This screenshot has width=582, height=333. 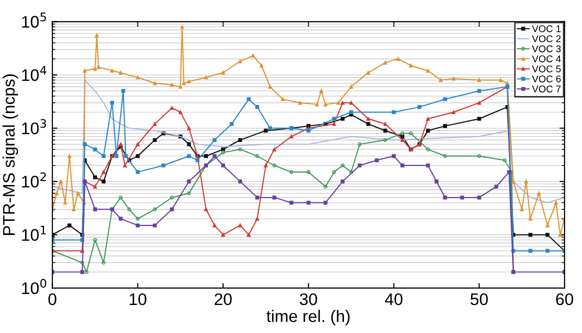 What do you see at coordinates (34, 126) in the screenshot?
I see `y-tick-label: 10$^{3}$` at bounding box center [34, 126].